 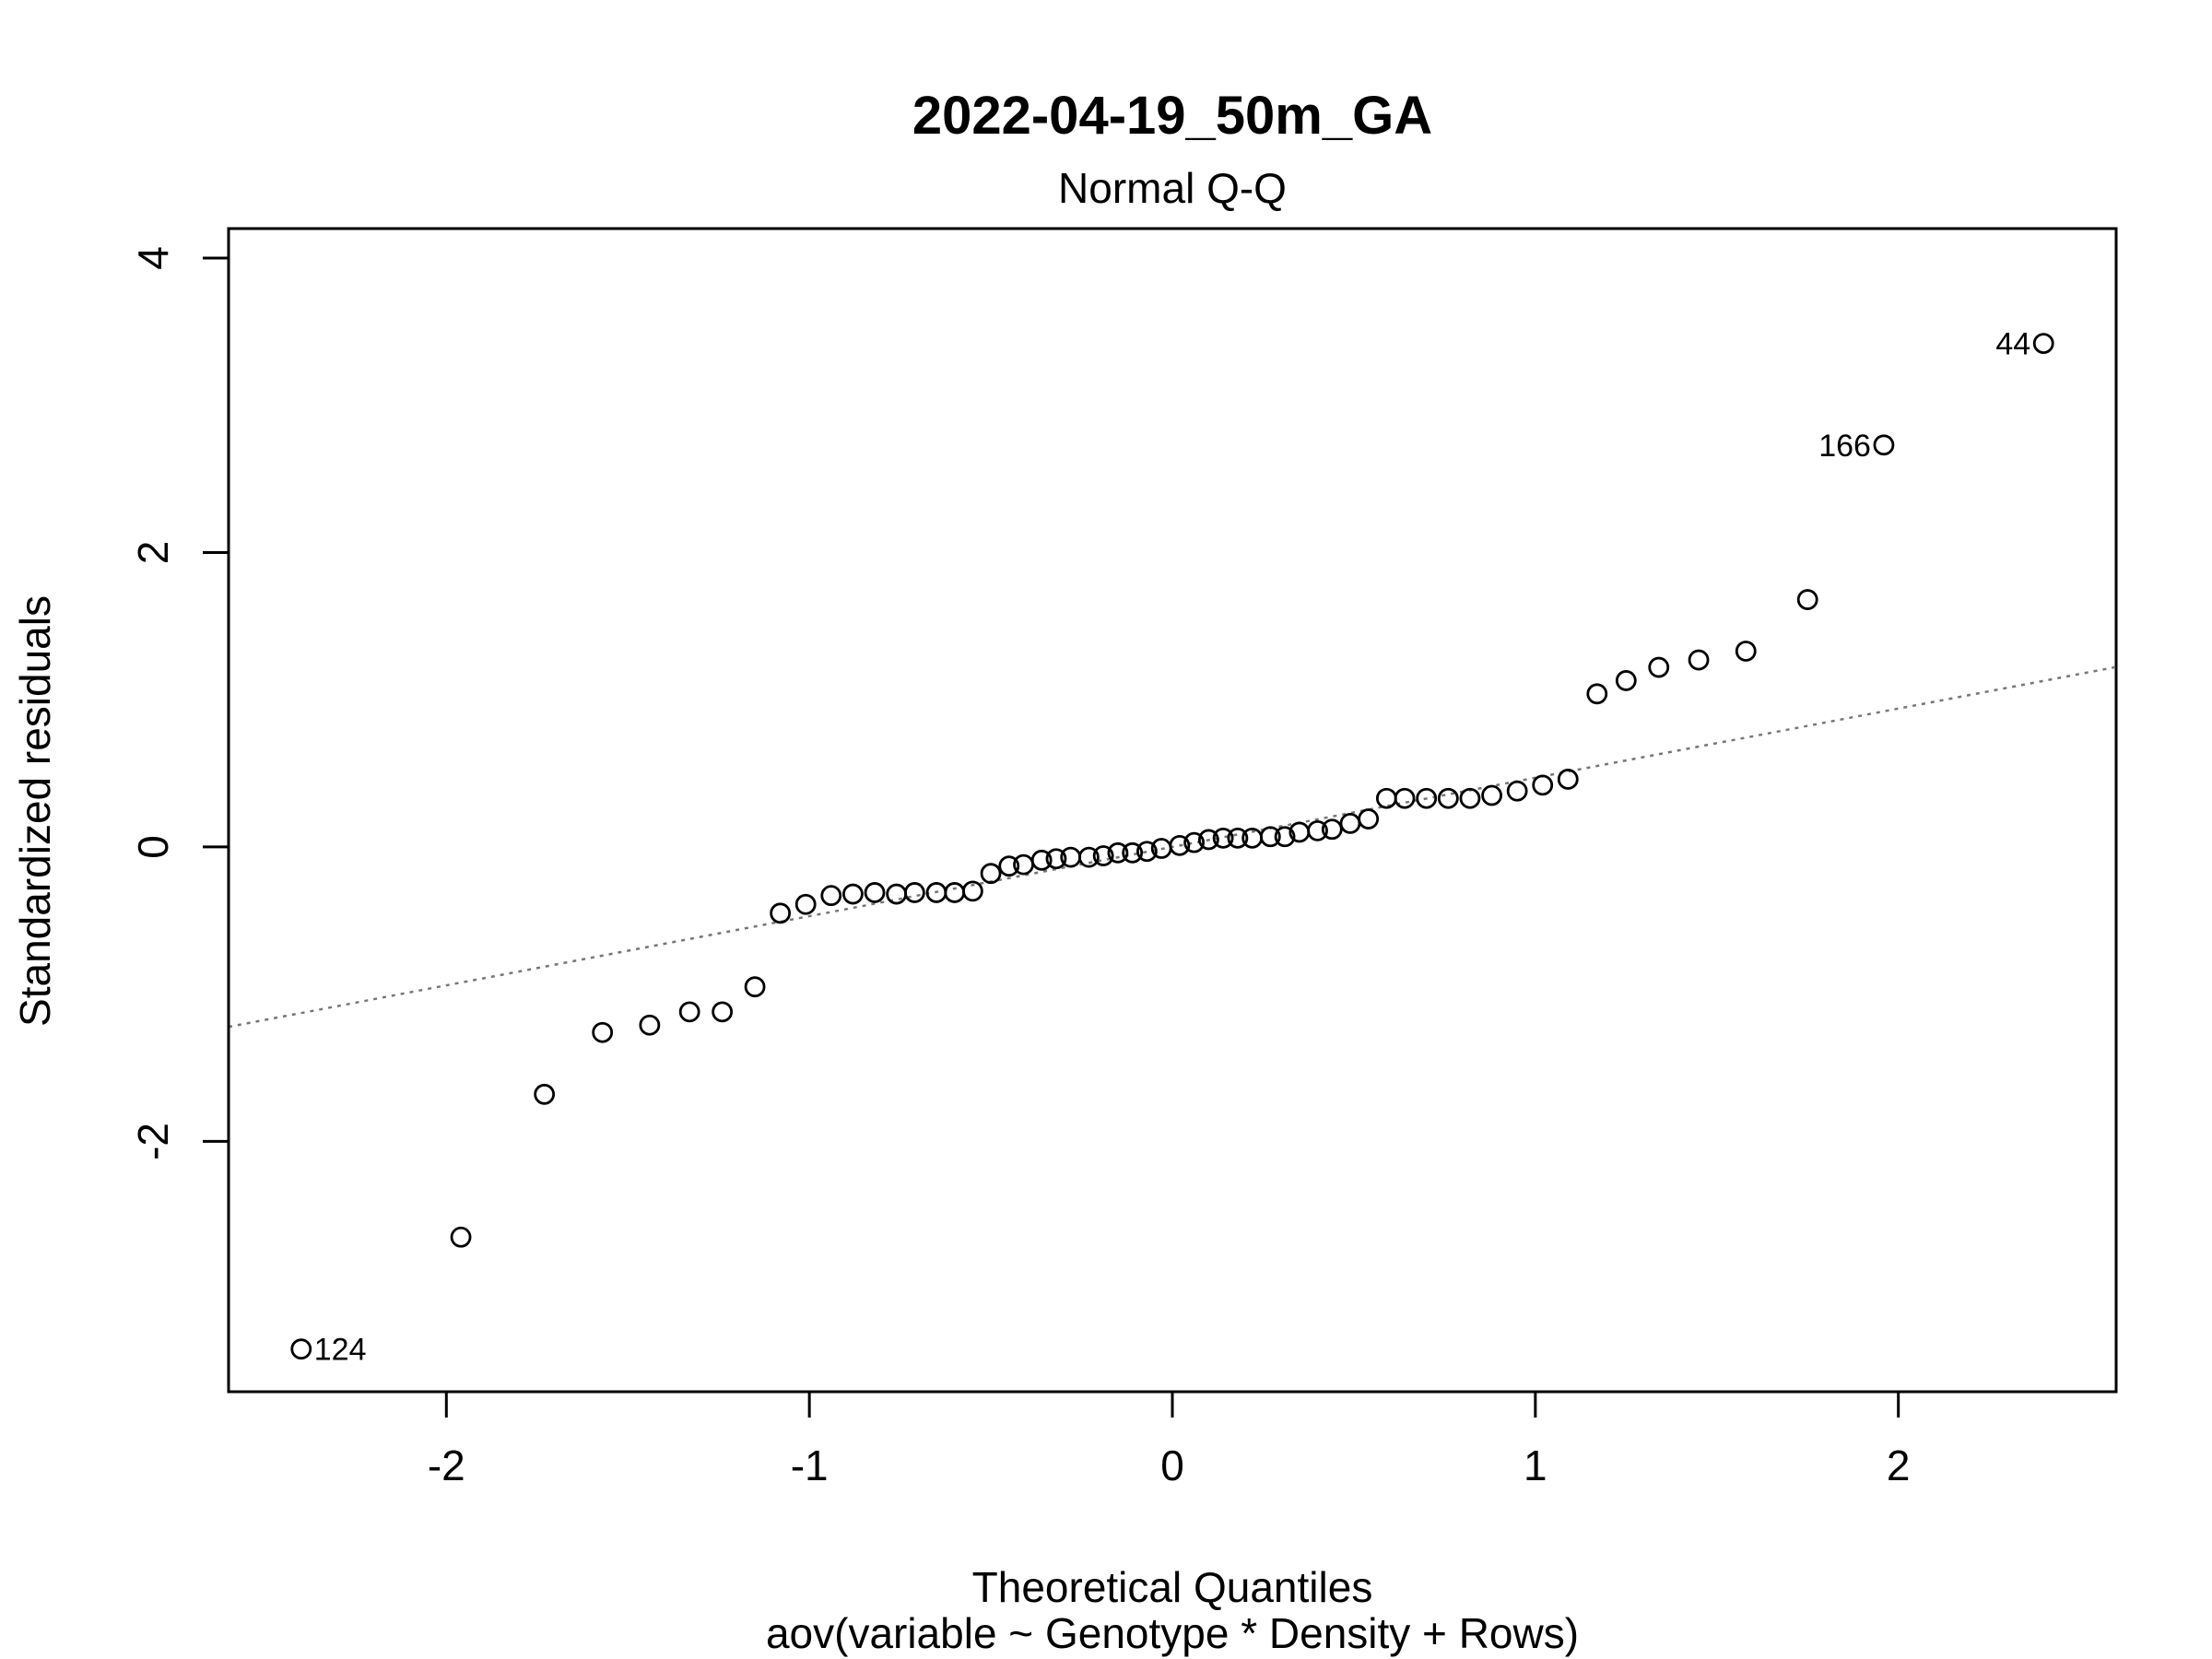 What do you see at coordinates (2012, 344) in the screenshot?
I see `point-label: 44` at bounding box center [2012, 344].